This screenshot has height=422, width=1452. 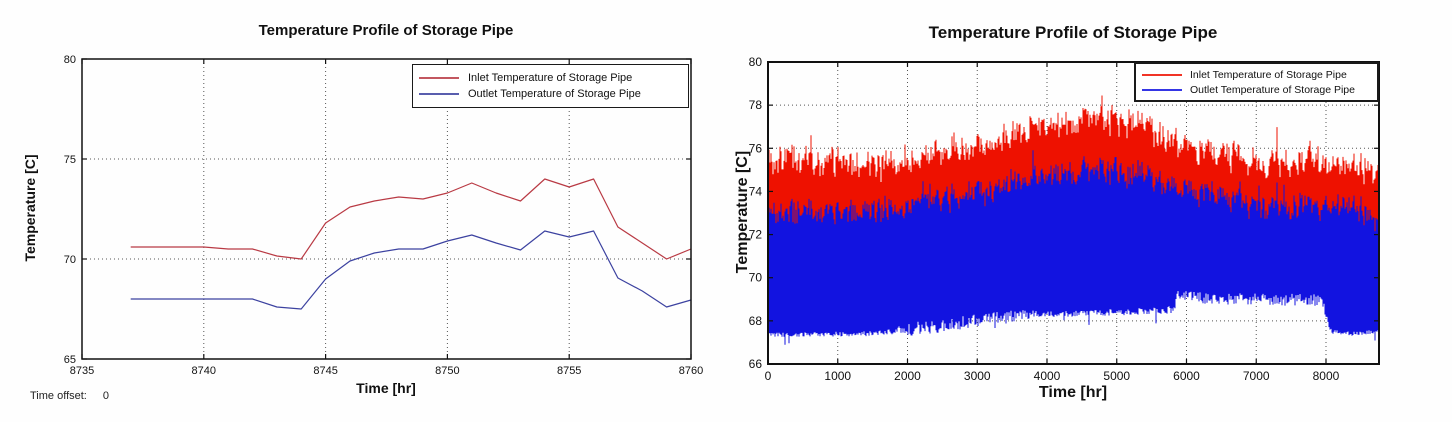 I want to click on time-offset-value: 0, so click(x=105, y=396).